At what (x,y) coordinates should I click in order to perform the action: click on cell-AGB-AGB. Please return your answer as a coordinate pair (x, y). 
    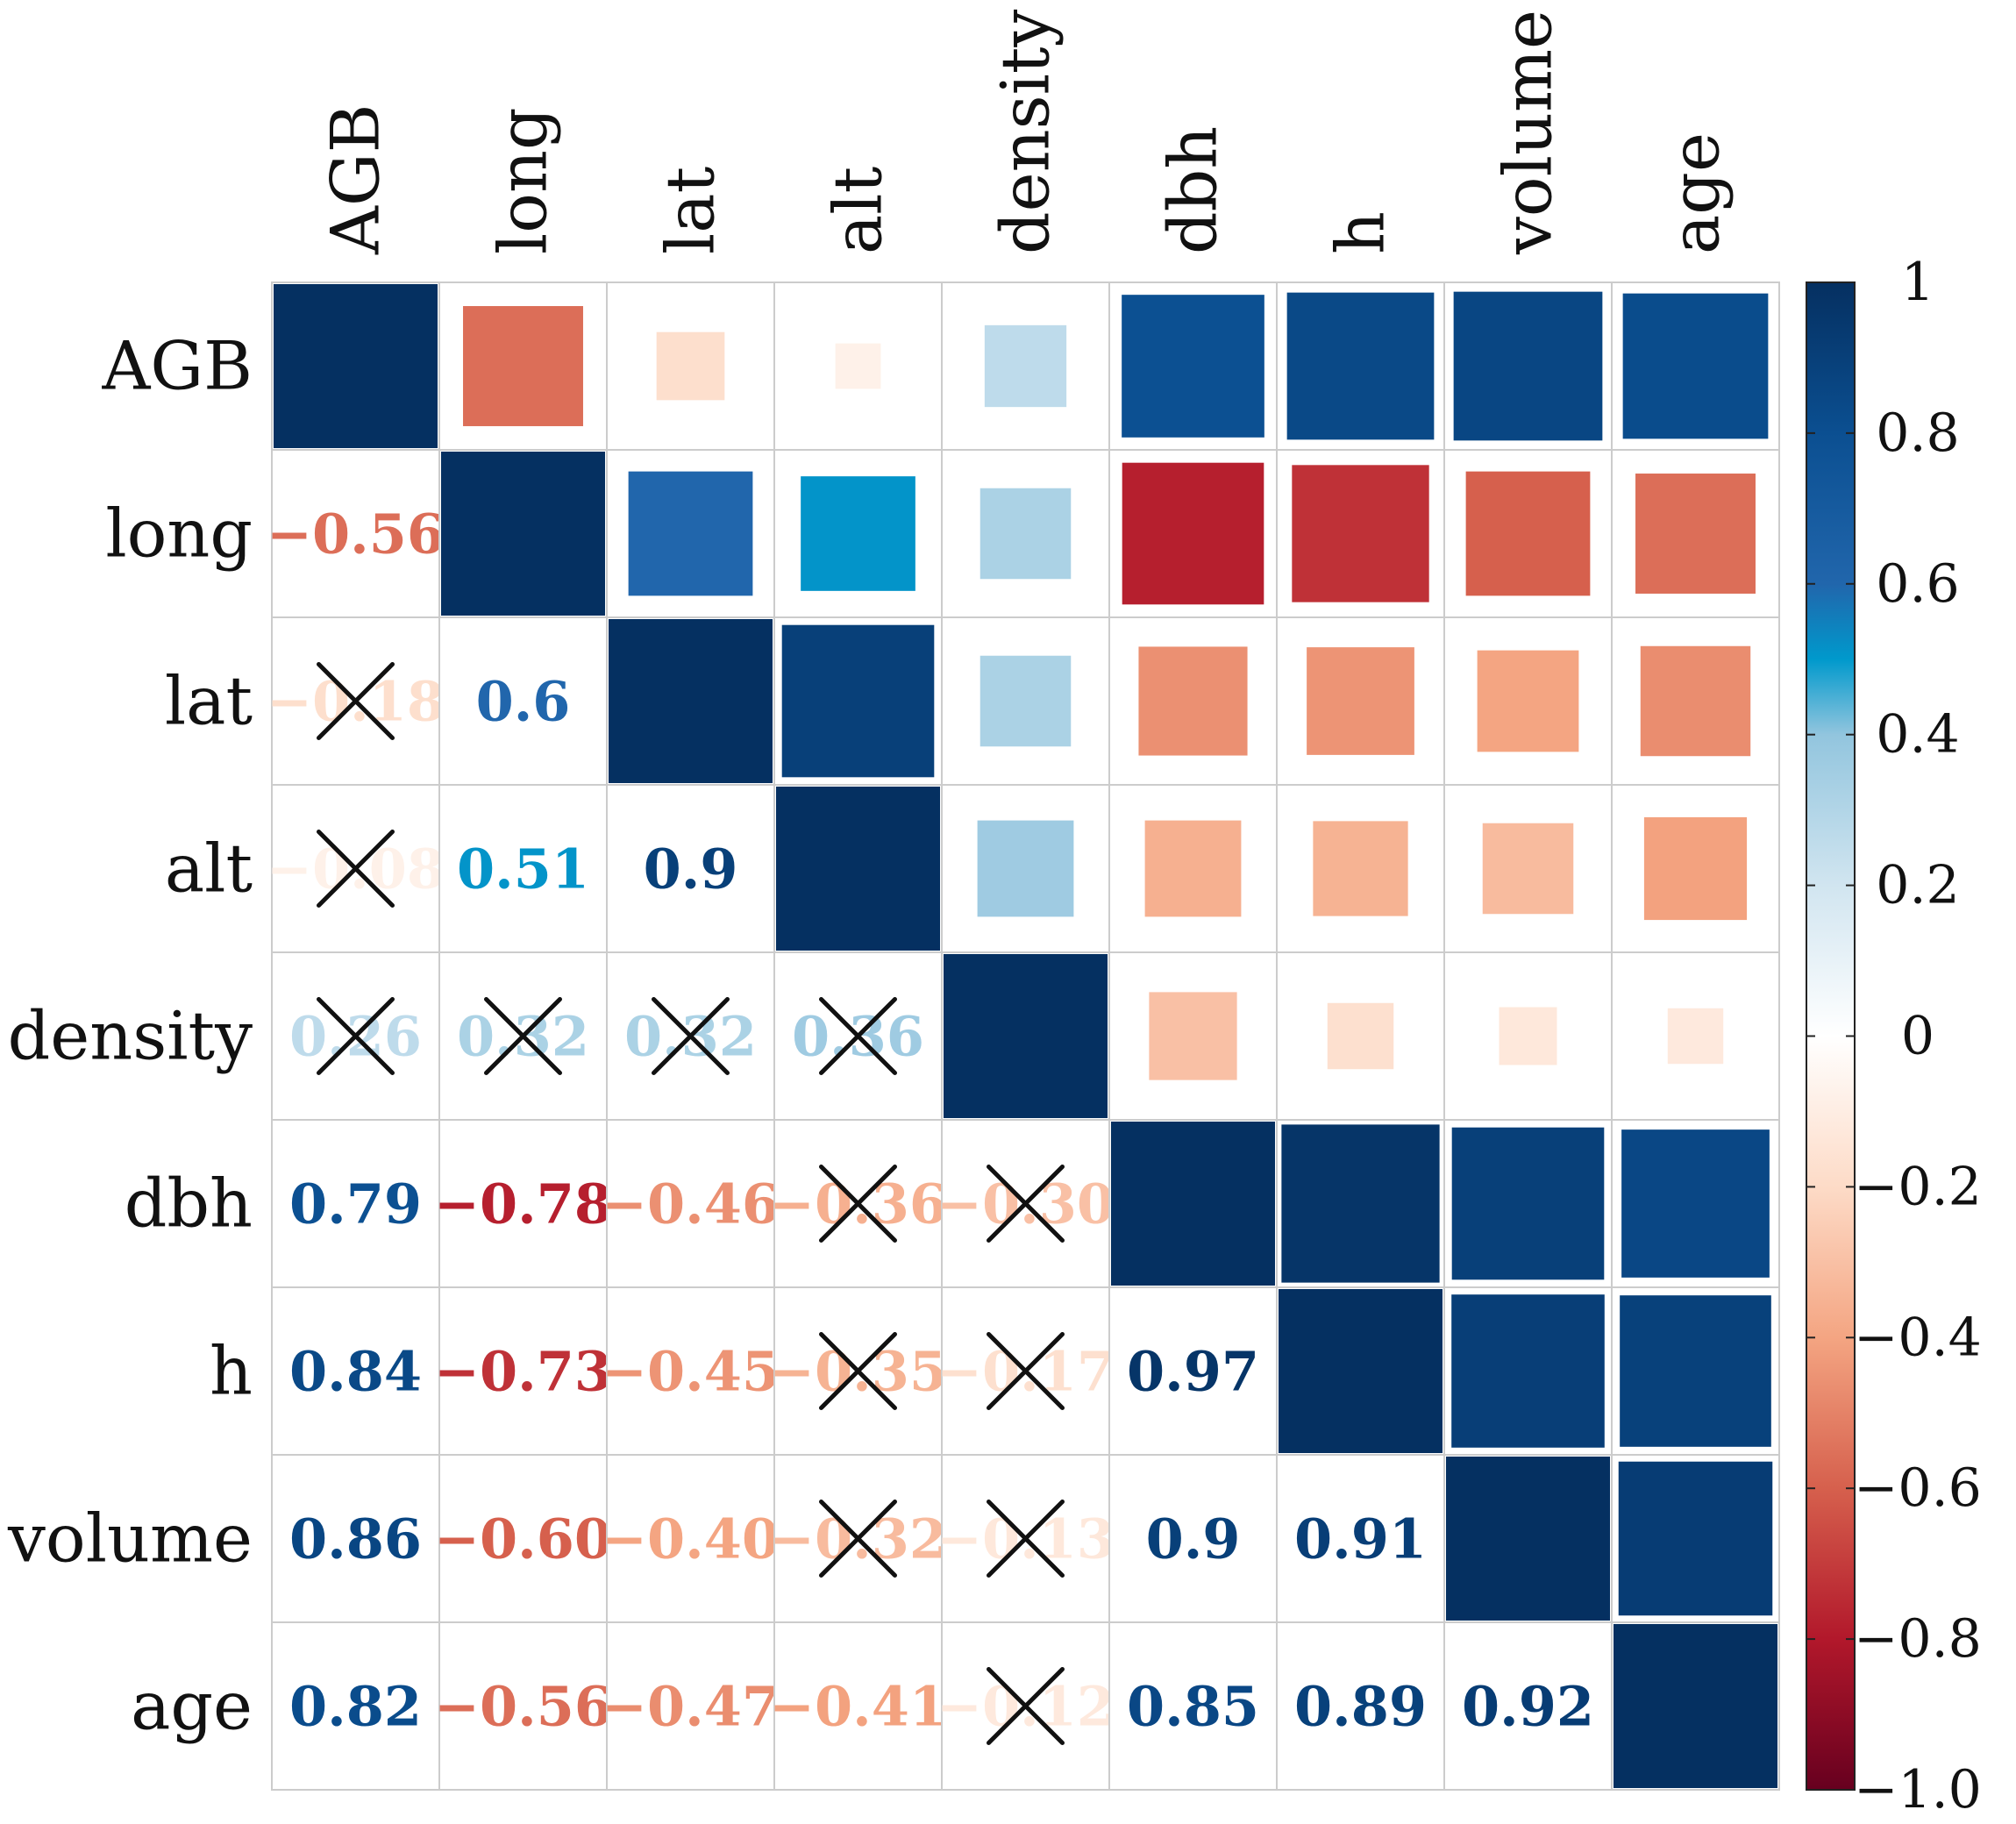
    Looking at the image, I should click on (355, 366).